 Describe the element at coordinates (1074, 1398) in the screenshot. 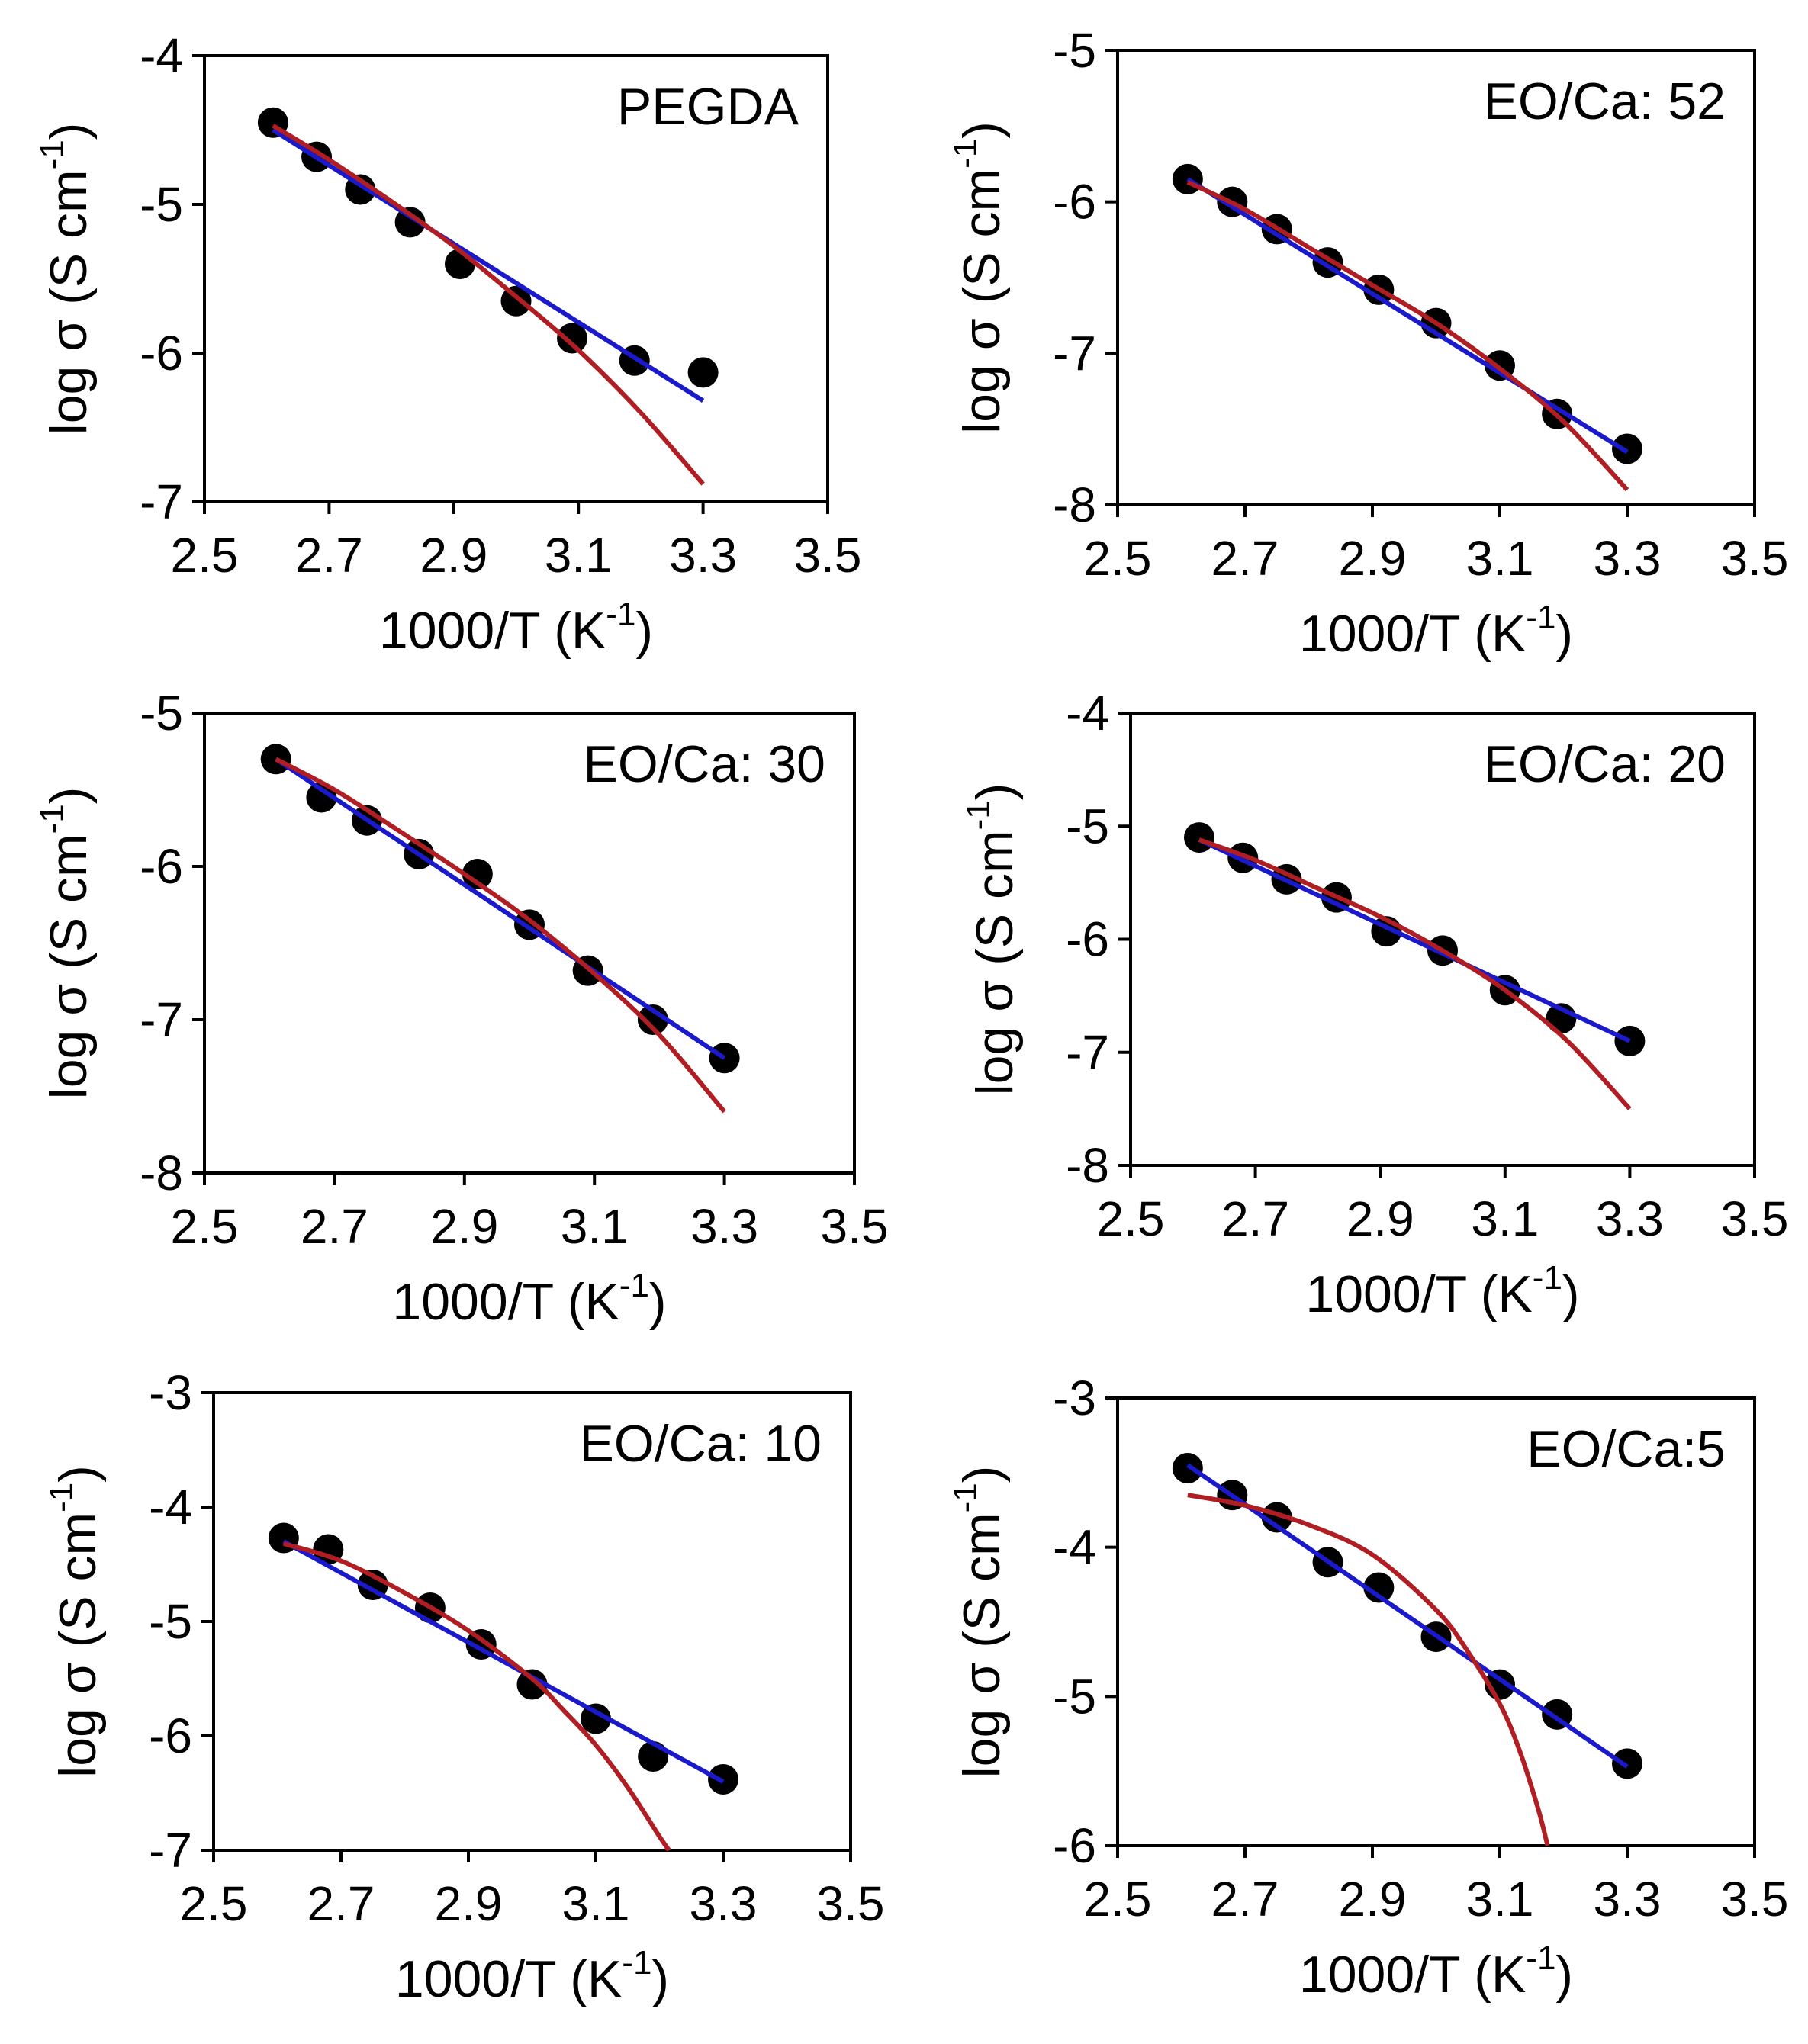

I see `y-tick-label: -3` at that location.